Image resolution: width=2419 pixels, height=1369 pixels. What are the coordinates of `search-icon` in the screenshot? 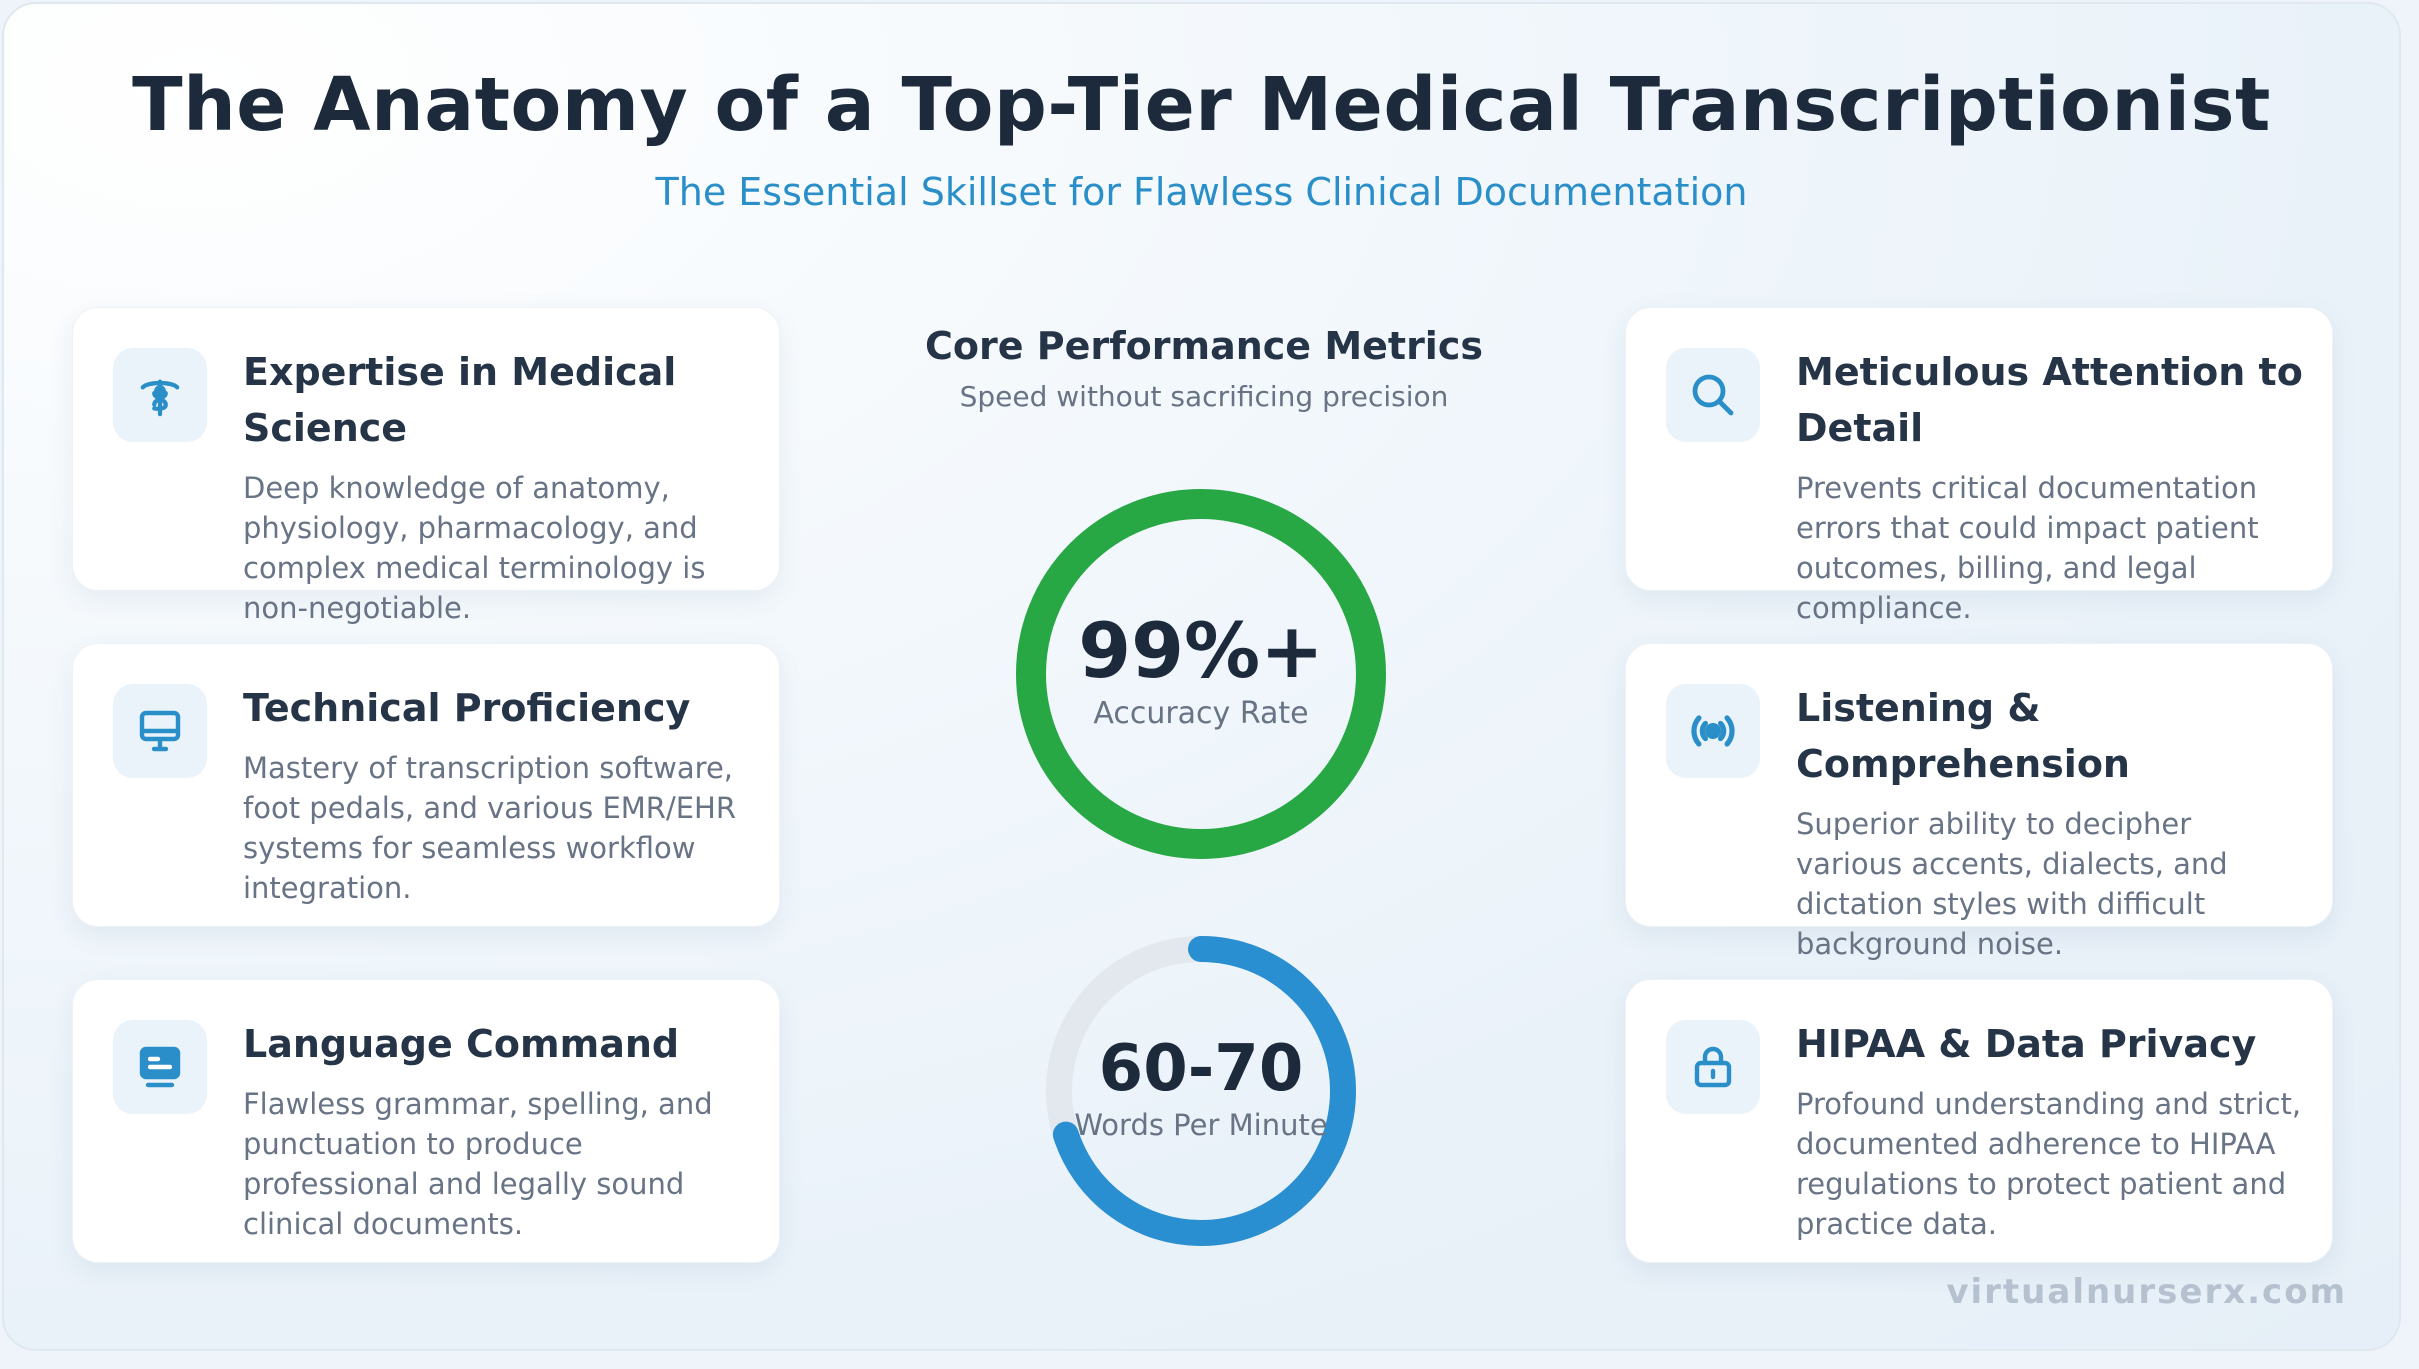 It's located at (1713, 395).